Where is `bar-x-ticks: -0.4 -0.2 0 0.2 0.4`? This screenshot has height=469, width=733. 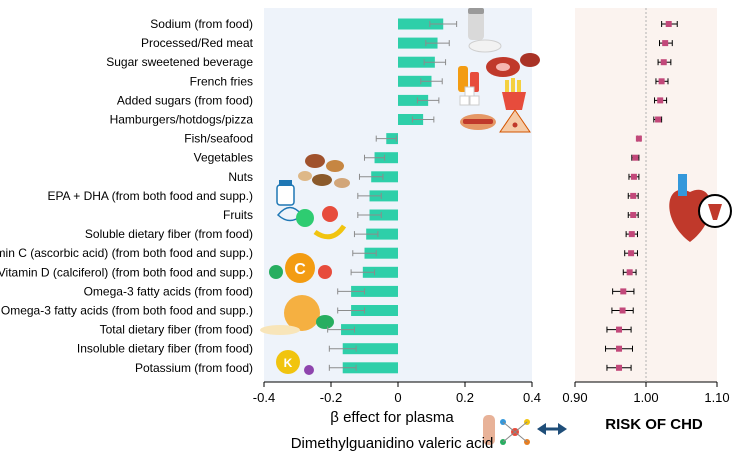
bar-x-ticks: -0.4 -0.2 0 0.2 0.4 is located at coordinates (397, 393).